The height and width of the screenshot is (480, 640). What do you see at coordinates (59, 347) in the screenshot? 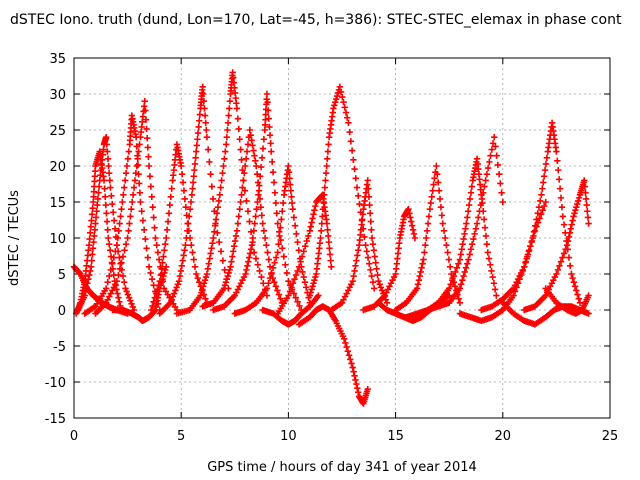
I see `y-tick-label: -5` at bounding box center [59, 347].